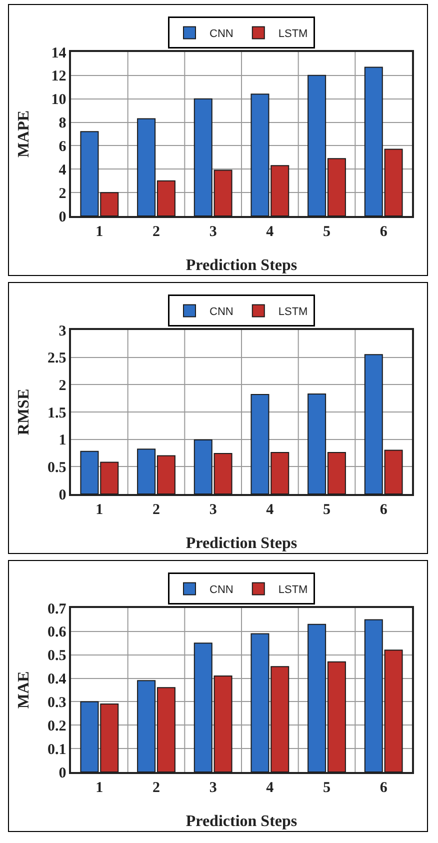  Describe the element at coordinates (62, 331) in the screenshot. I see `y-tick-label: 3` at that location.